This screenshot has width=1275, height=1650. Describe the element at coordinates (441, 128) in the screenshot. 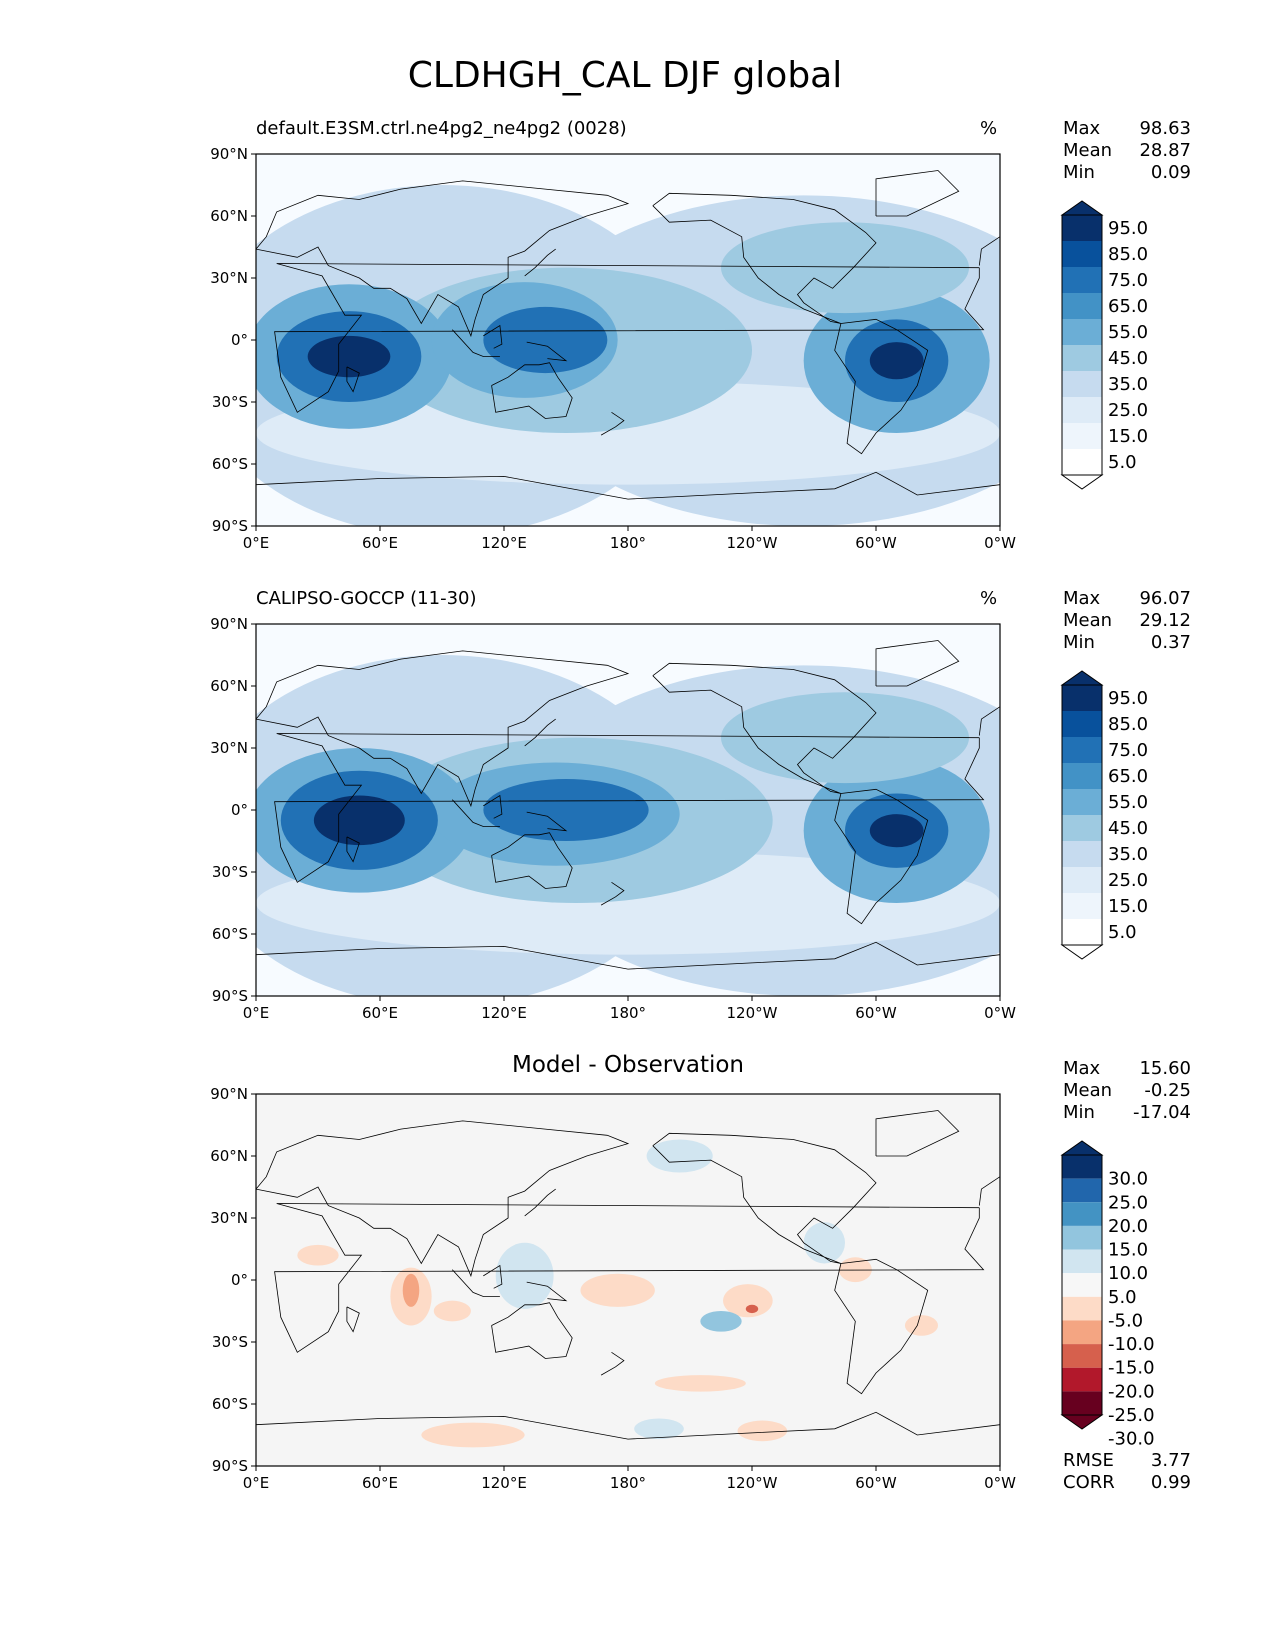

I see `panel-title: default.E3SM.ctrl.ne4pg2_ne4pg2 (0028)` at that location.